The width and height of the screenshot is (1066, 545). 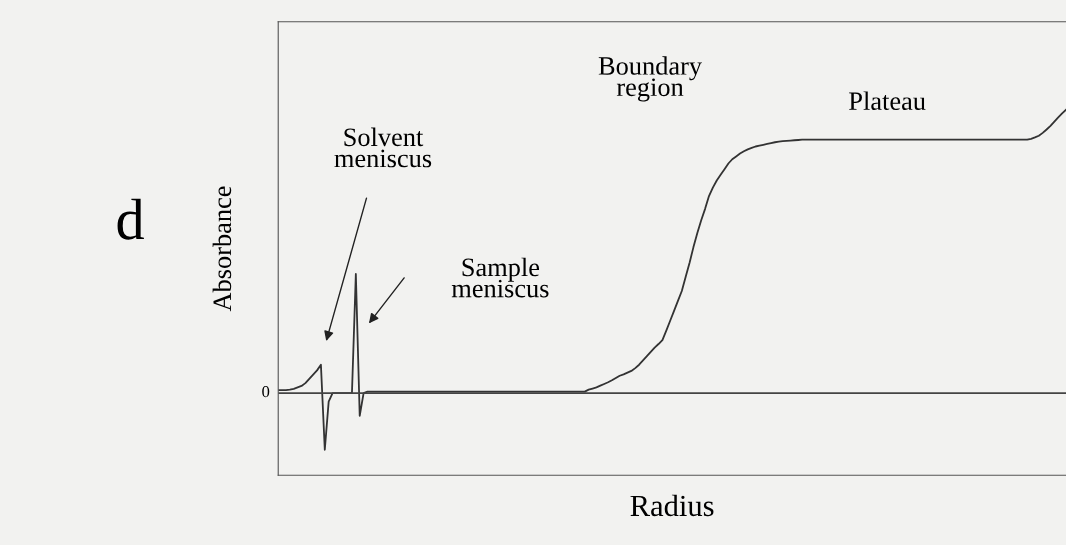 I want to click on annotation: Plateau, so click(x=887, y=101).